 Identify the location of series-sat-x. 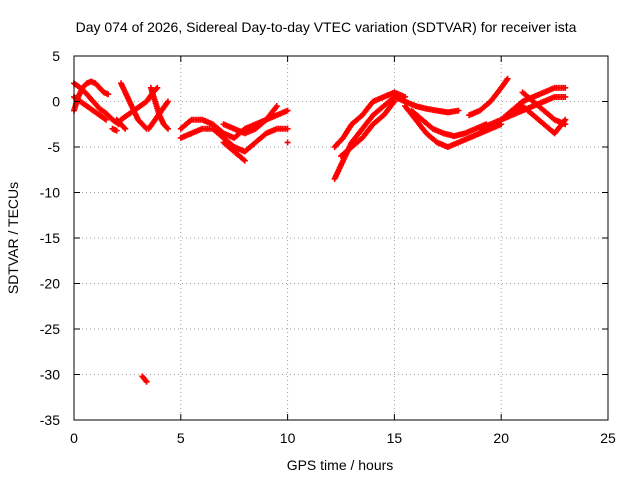
(538, 120).